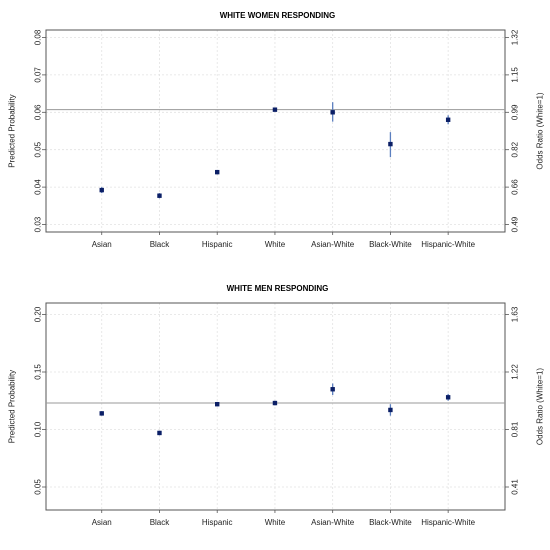 The width and height of the screenshot is (550, 550). What do you see at coordinates (278, 288) in the screenshot?
I see `chart-title: WHITE MEN RESPONDING` at bounding box center [278, 288].